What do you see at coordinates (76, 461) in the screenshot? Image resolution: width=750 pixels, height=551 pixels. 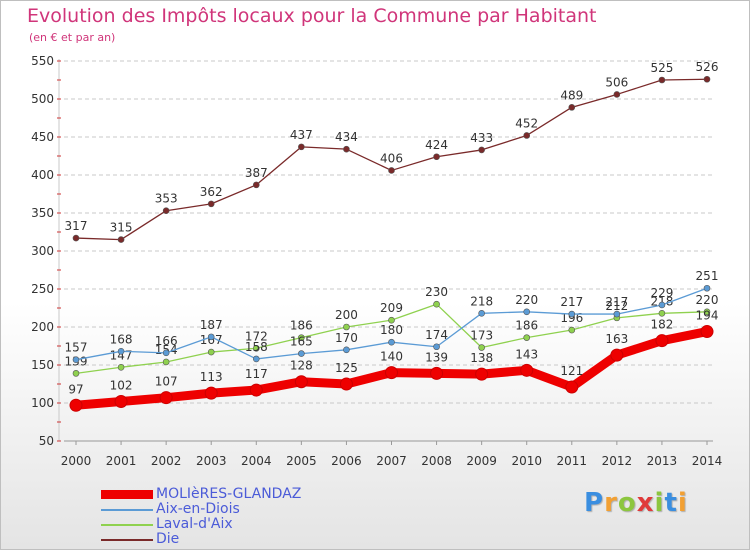 I see `x-tick-label: 2000` at bounding box center [76, 461].